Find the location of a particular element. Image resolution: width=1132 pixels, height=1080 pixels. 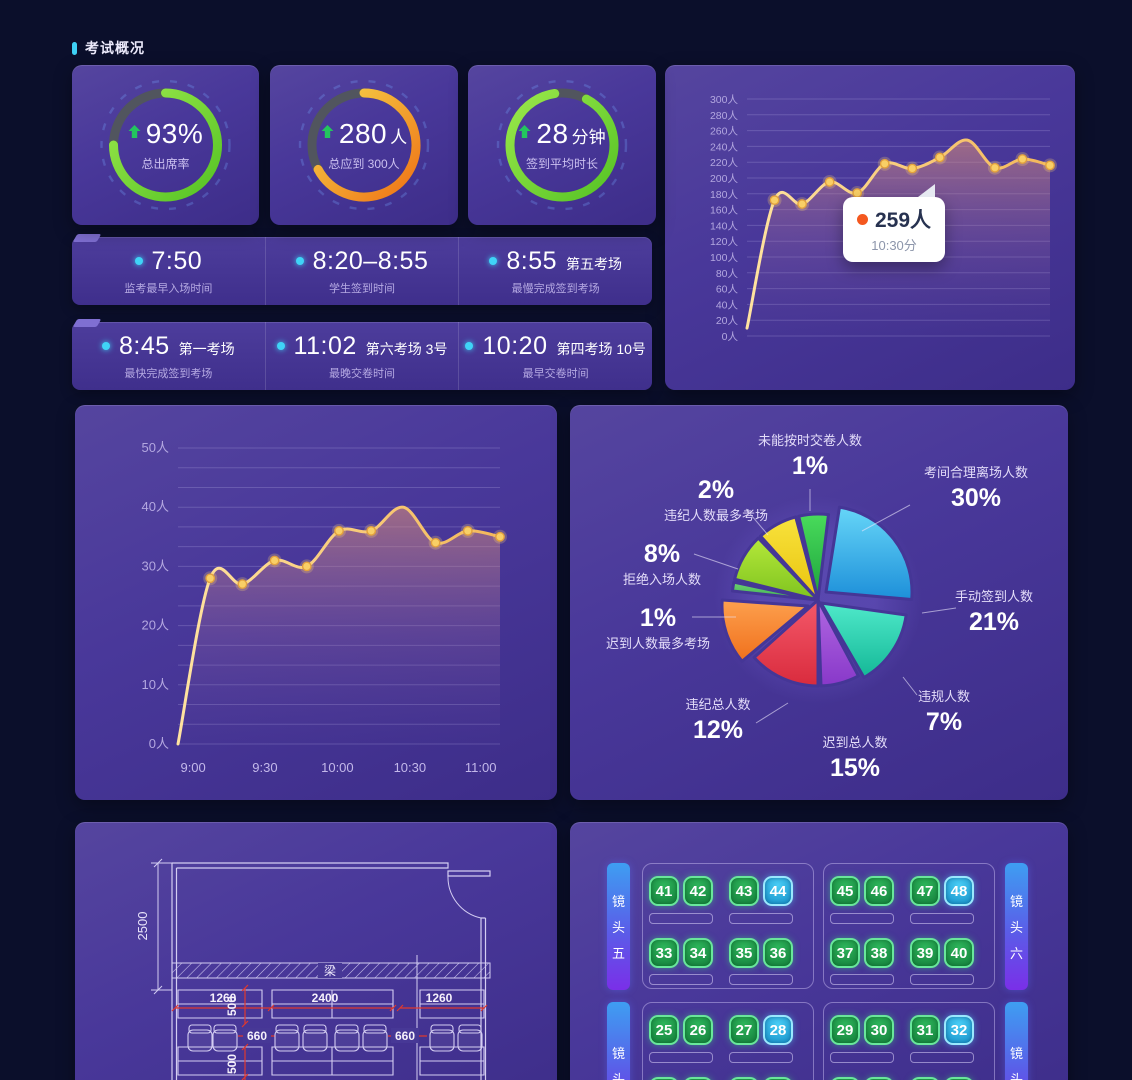

seat: 33 is located at coordinates (664, 953).